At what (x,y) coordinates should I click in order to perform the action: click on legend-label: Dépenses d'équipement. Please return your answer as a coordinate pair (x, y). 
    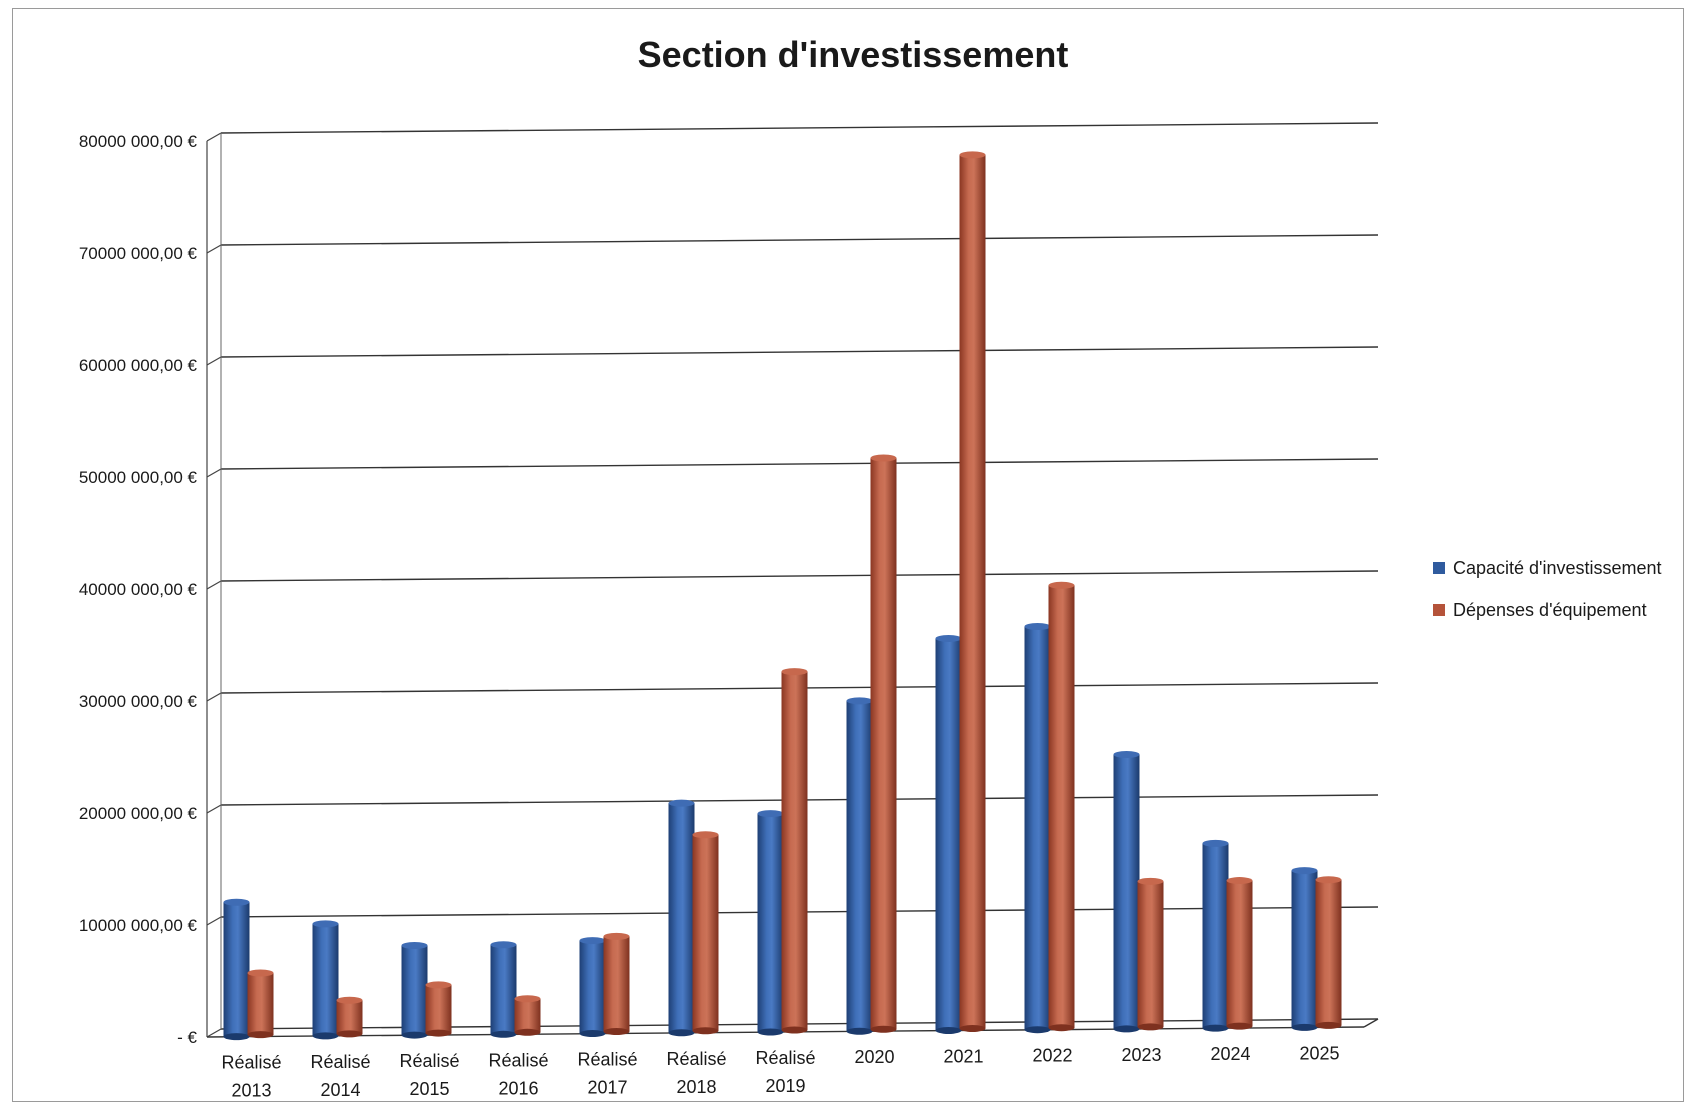
    Looking at the image, I should click on (1550, 610).